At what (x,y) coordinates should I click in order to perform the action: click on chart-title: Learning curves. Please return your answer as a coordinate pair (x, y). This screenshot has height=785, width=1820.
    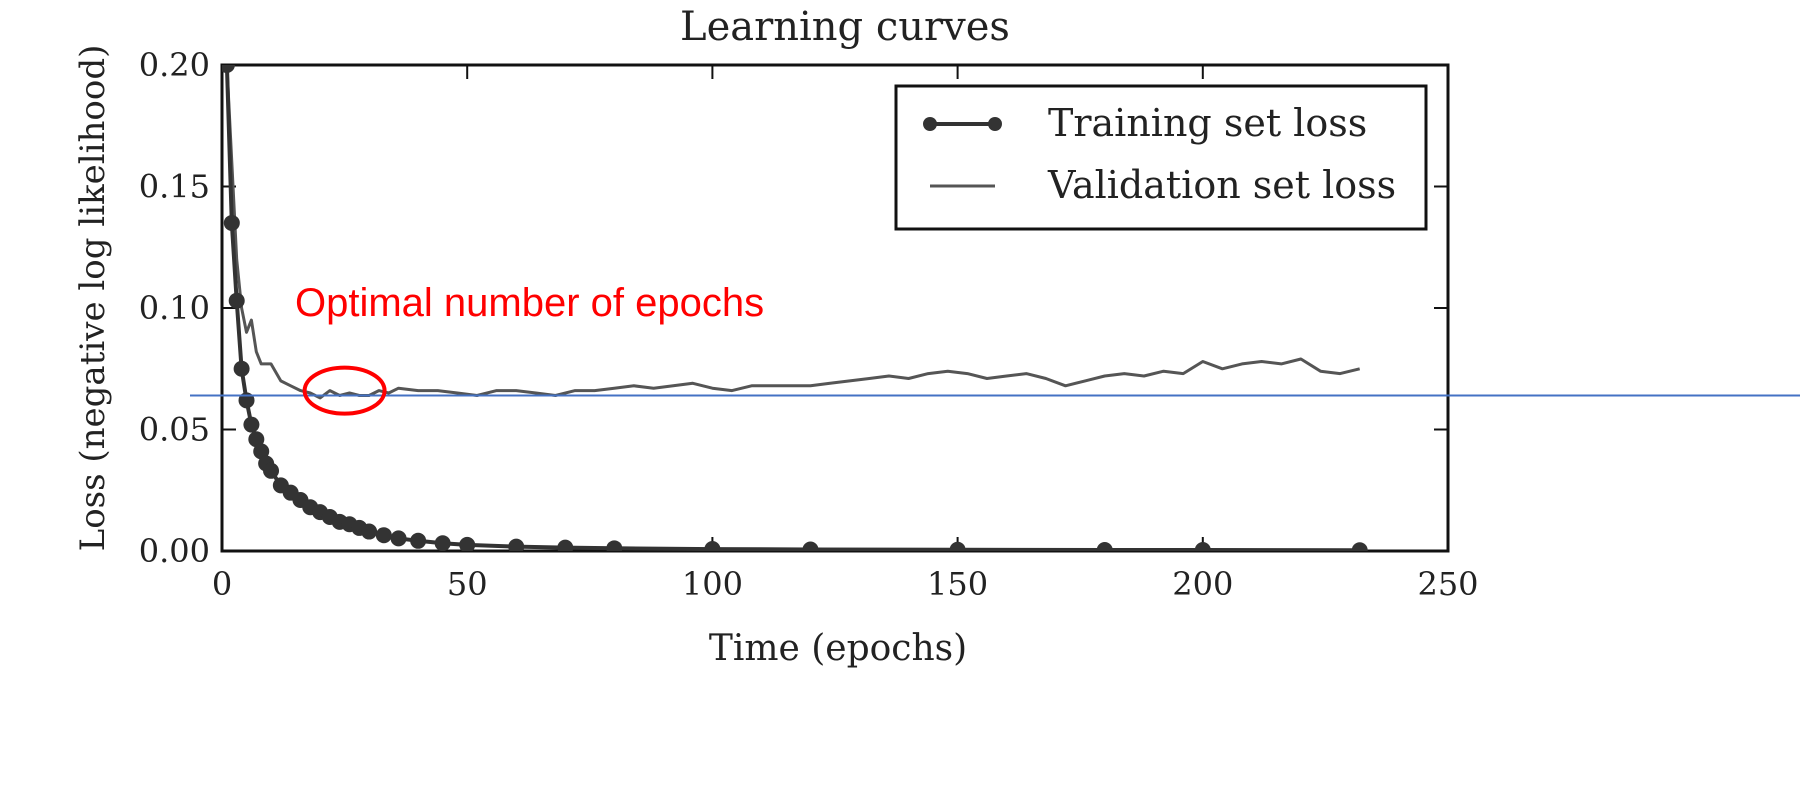
    Looking at the image, I should click on (845, 27).